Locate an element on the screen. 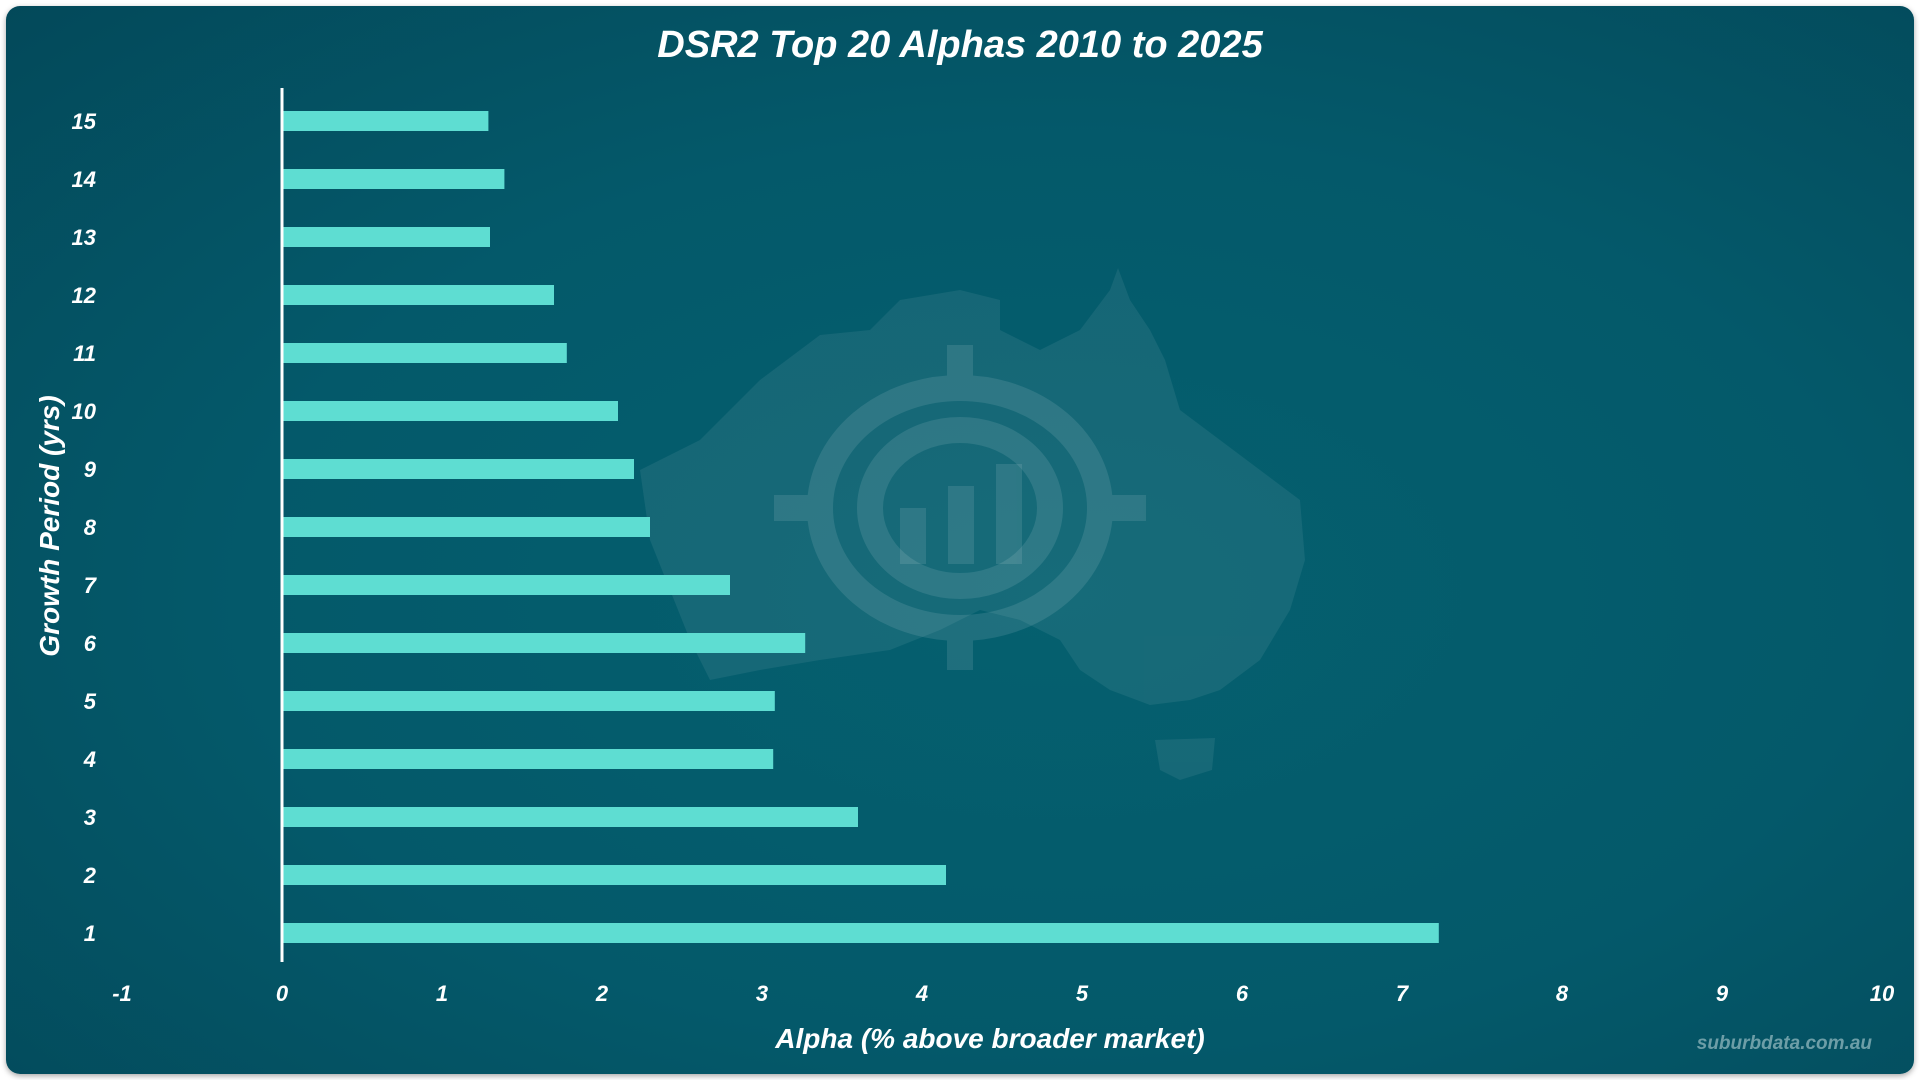 The width and height of the screenshot is (1920, 1080). x-tick-label: 3 is located at coordinates (762, 993).